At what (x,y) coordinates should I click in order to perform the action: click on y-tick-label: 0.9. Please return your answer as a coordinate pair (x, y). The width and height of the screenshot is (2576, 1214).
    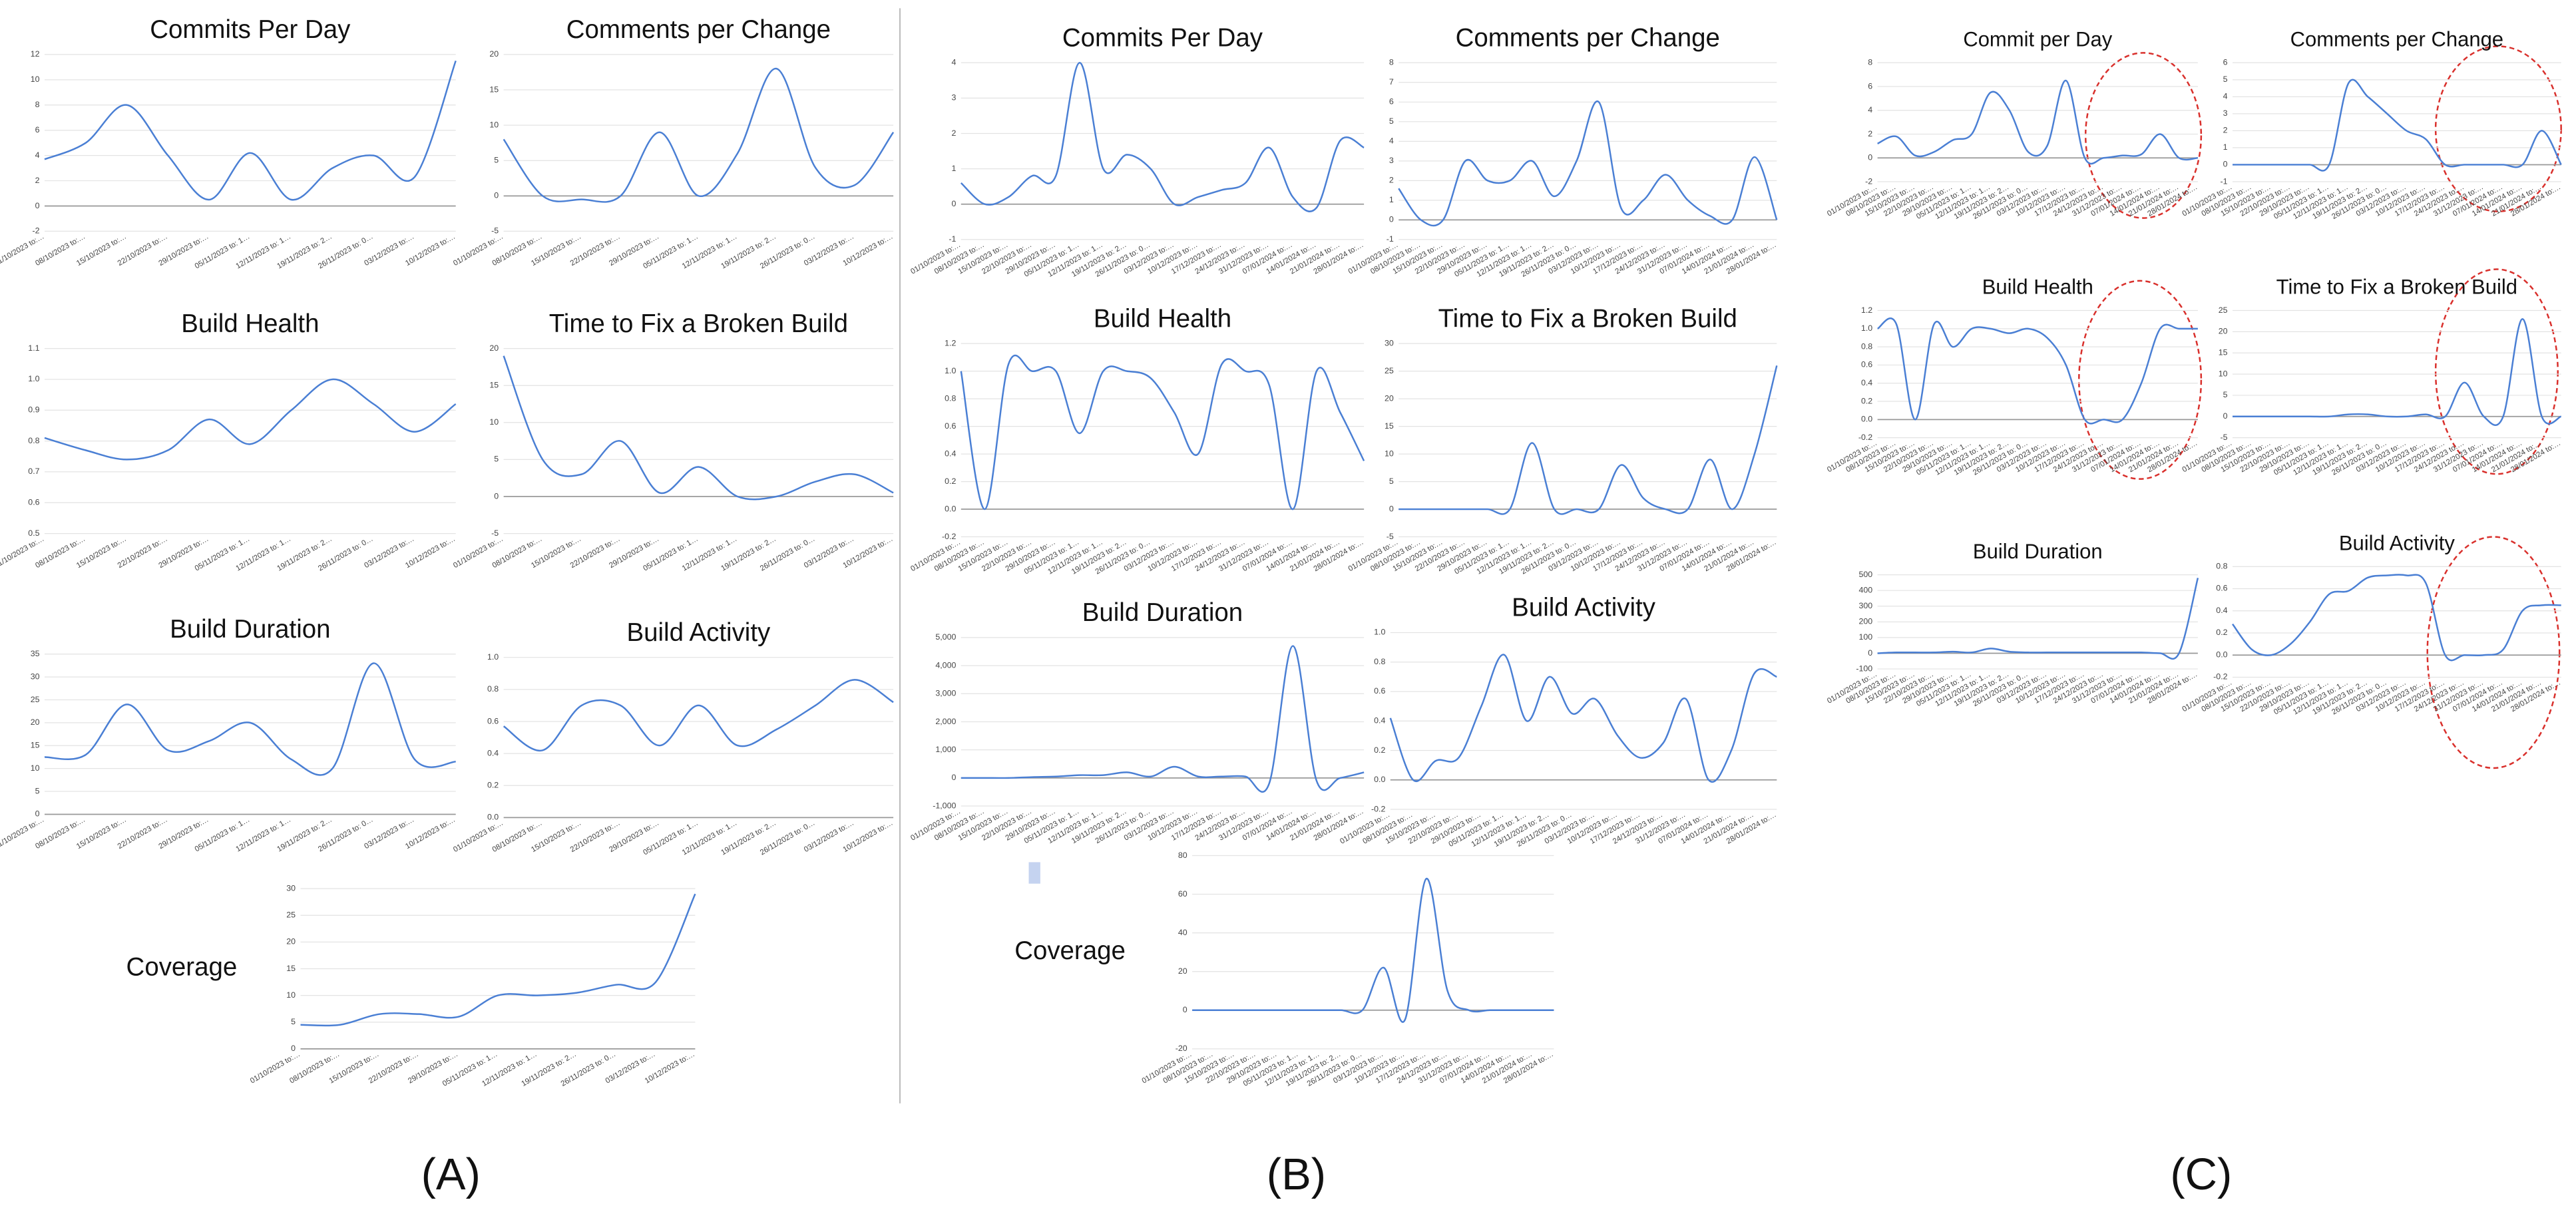
    Looking at the image, I should click on (33, 410).